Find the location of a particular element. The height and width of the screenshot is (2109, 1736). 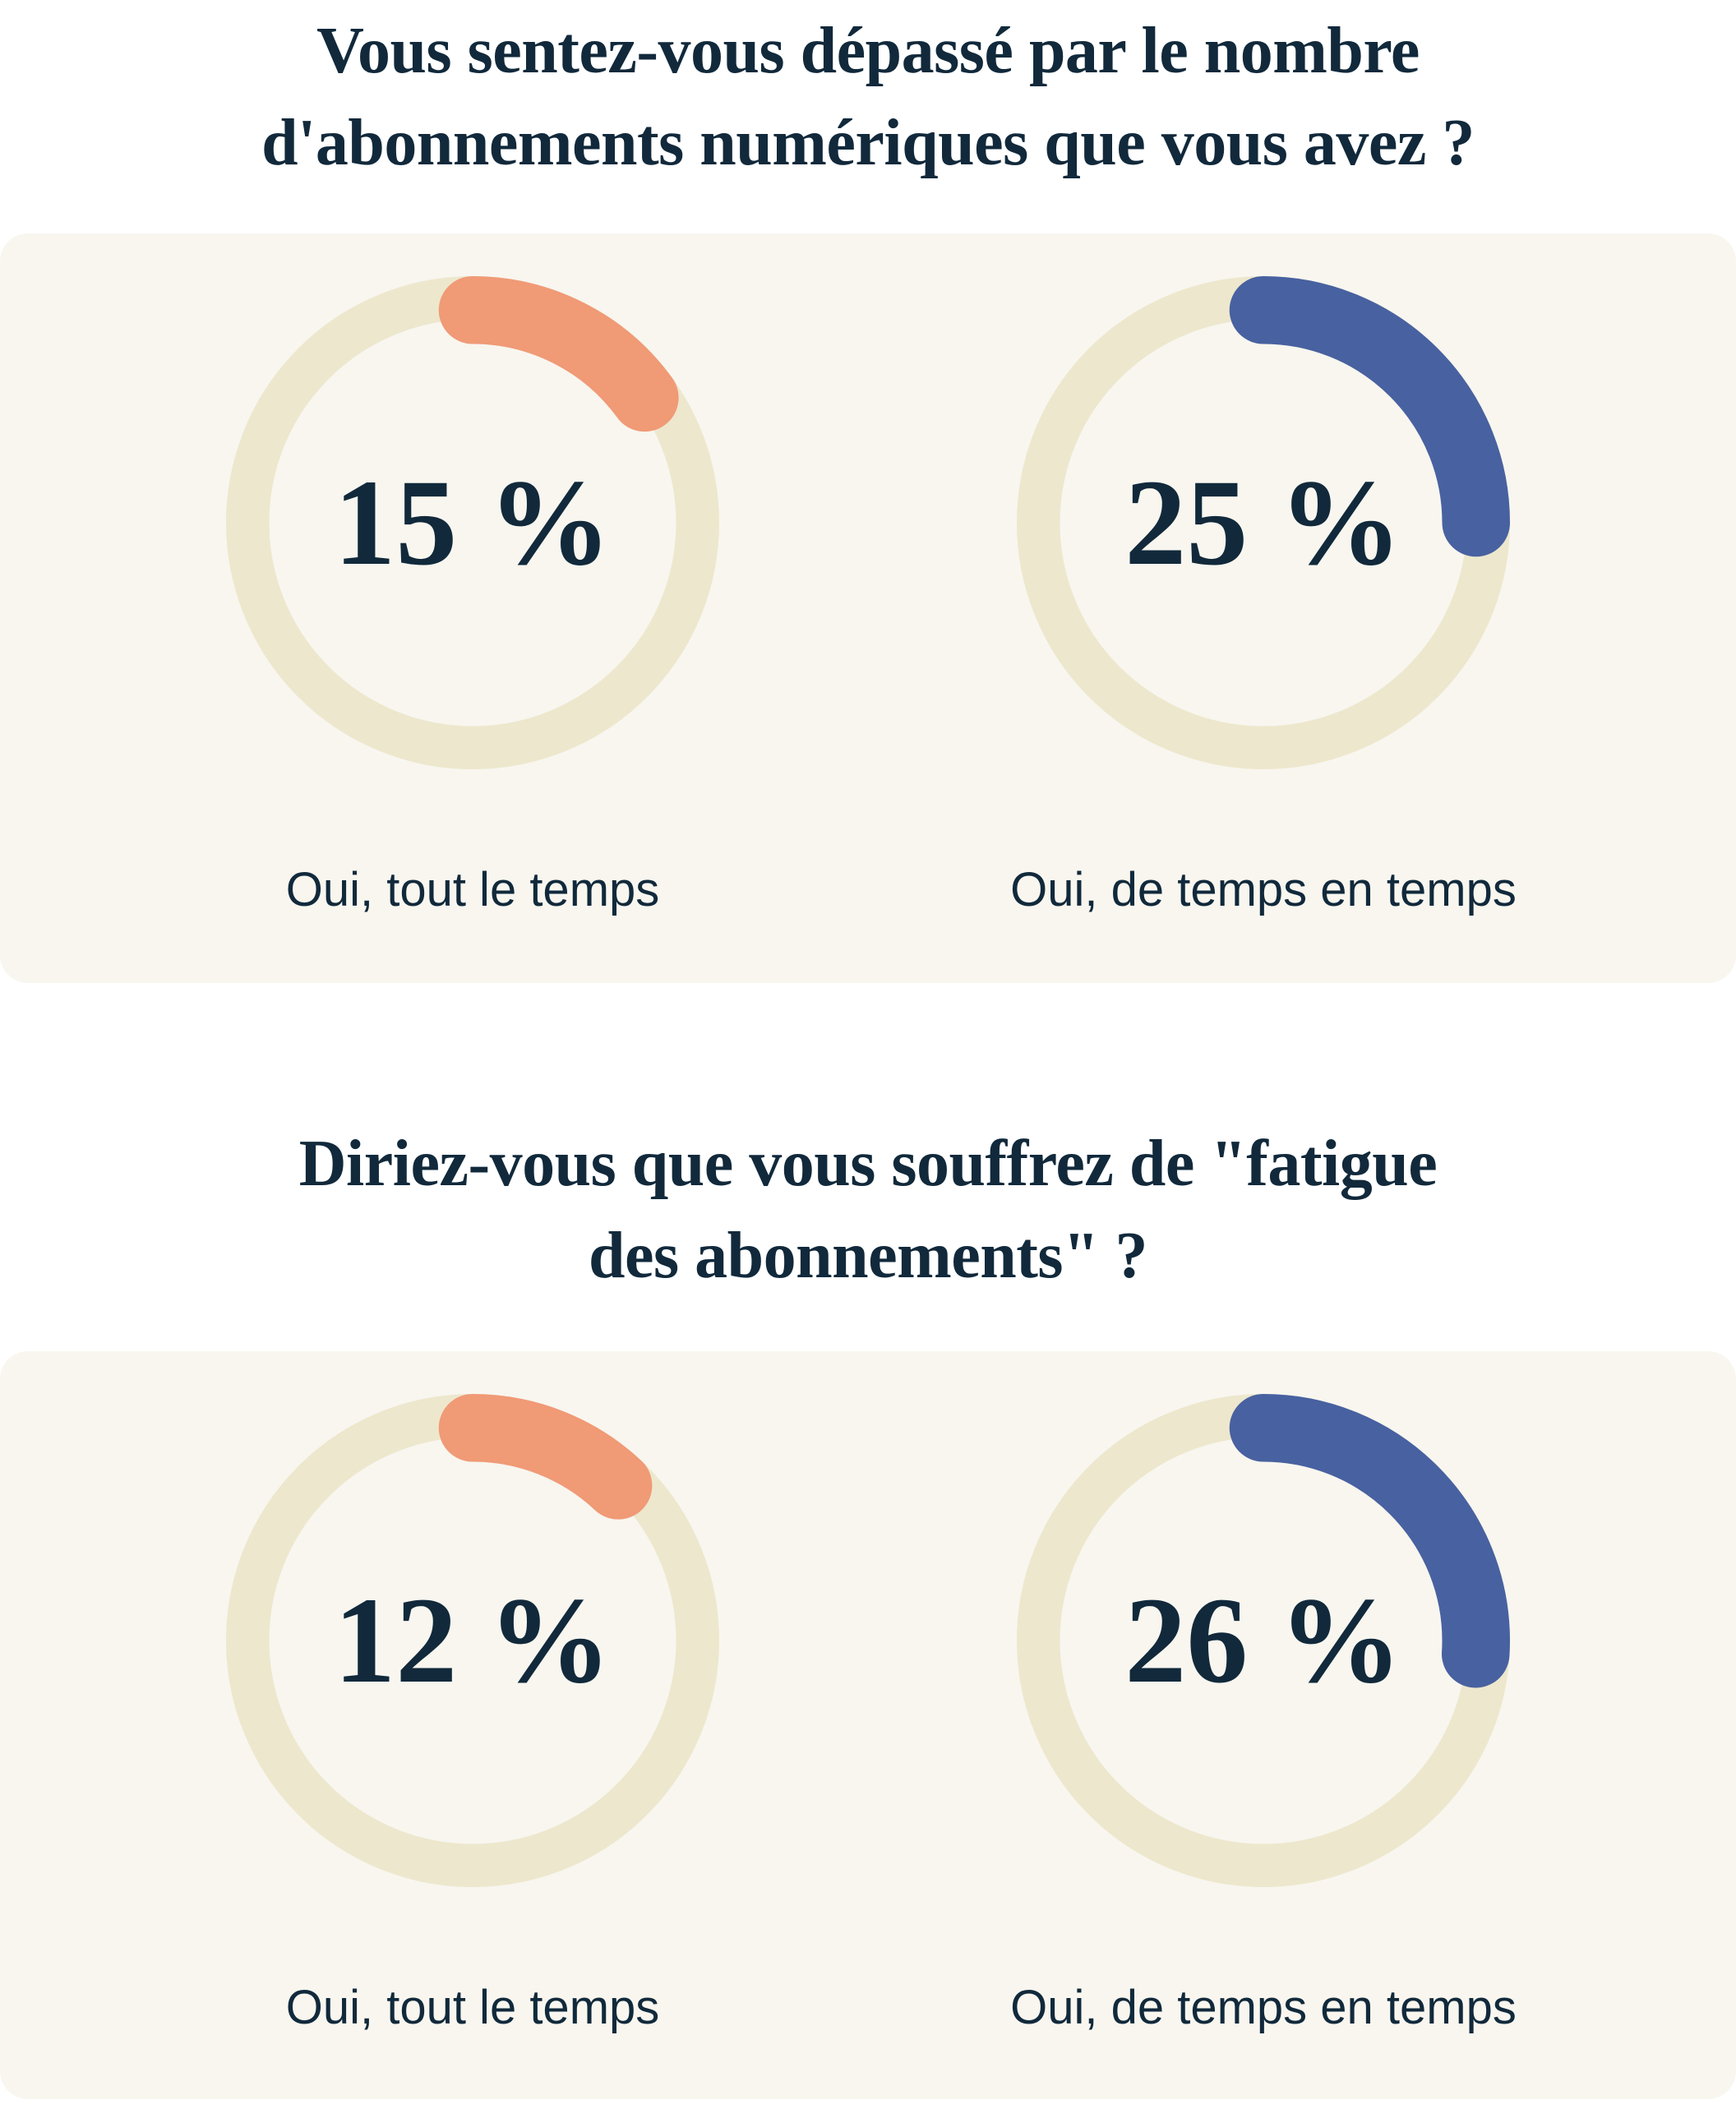

donut-percentage-value: 15 % is located at coordinates (473, 523).